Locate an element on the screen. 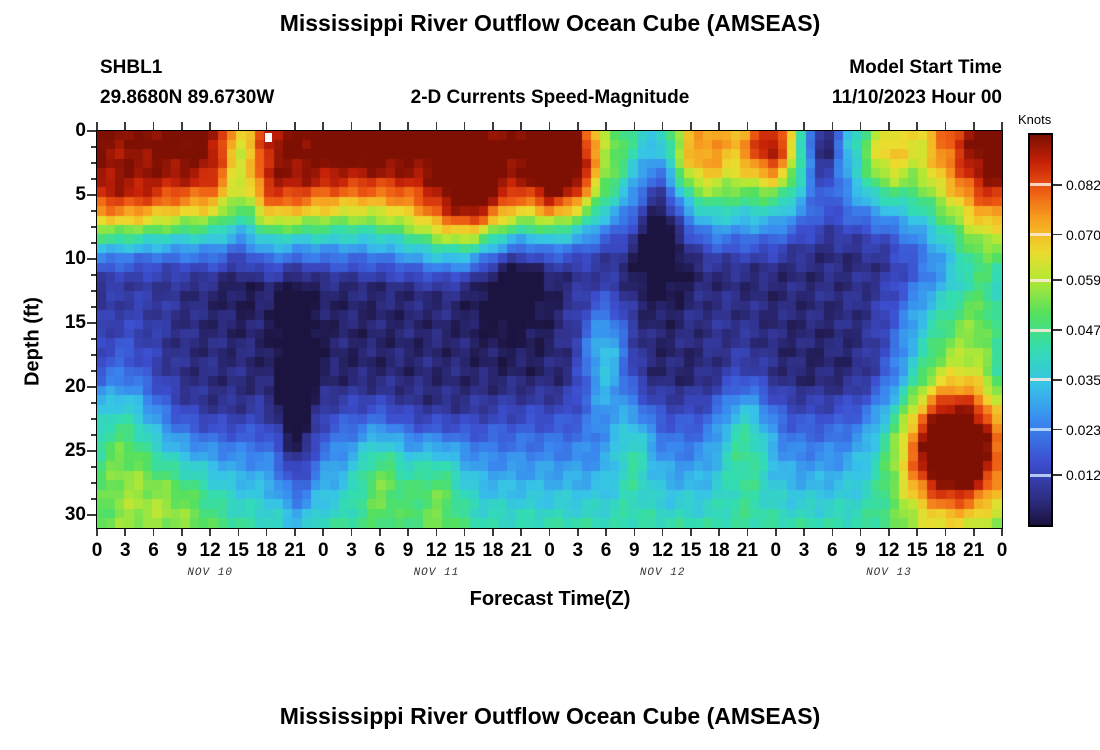 Image resolution: width=1100 pixels, height=750 pixels. model-start-time-label: Model Start Time is located at coordinates (925, 67).